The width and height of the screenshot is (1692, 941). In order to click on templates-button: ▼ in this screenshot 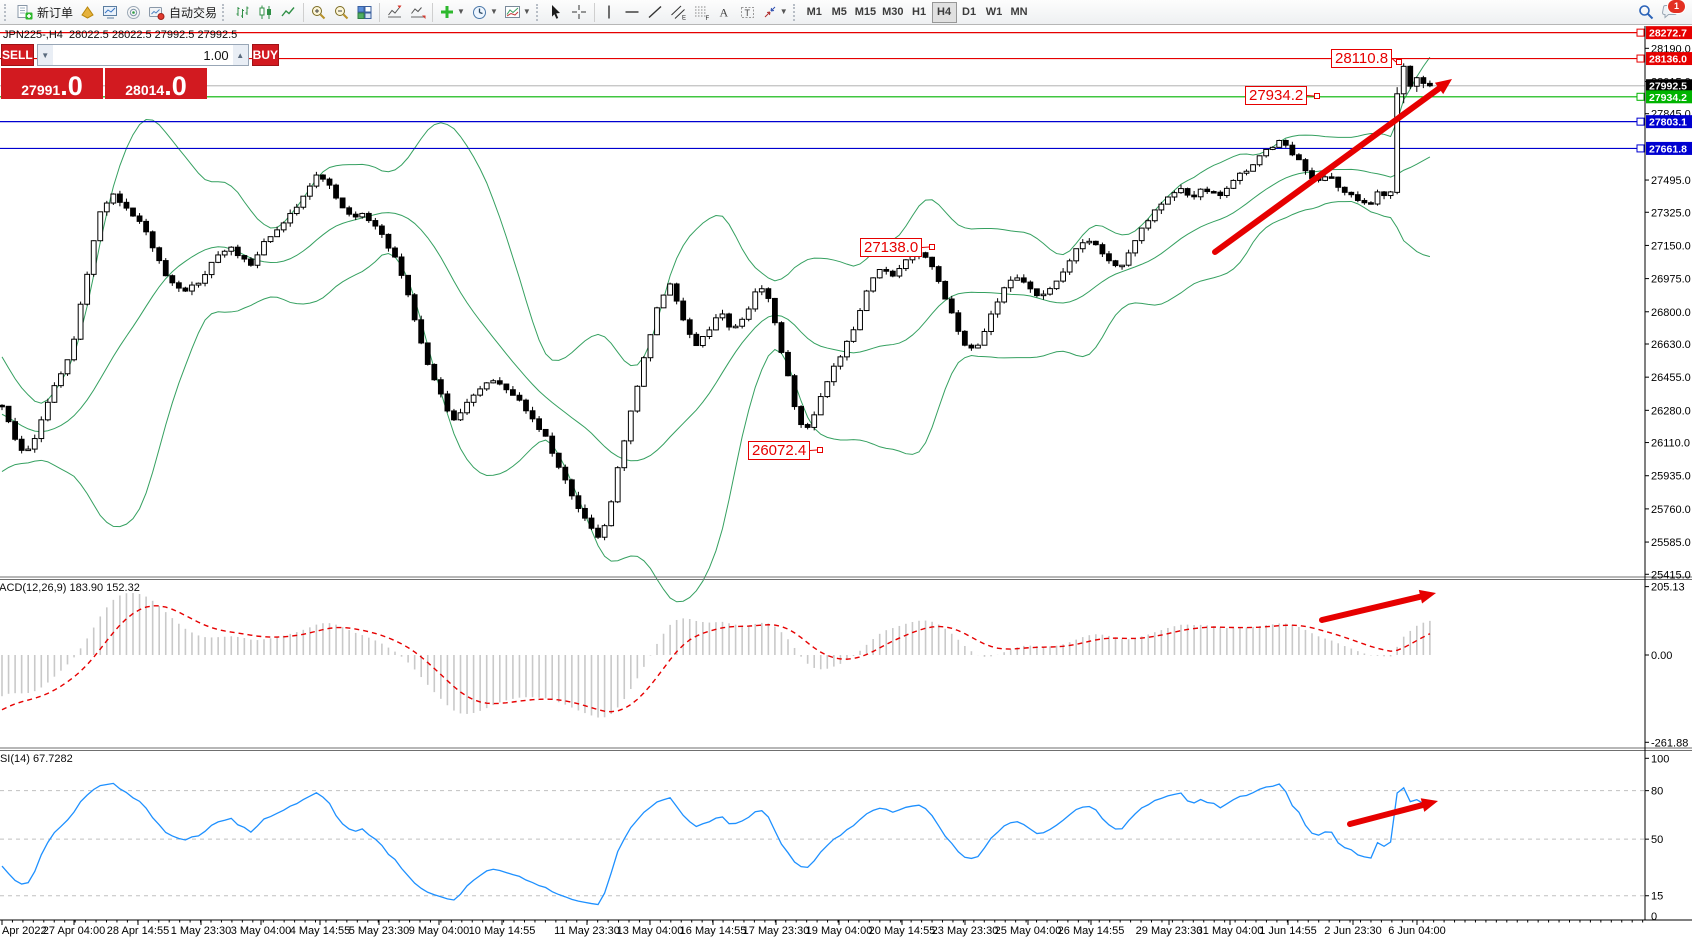, I will do `click(517, 12)`.